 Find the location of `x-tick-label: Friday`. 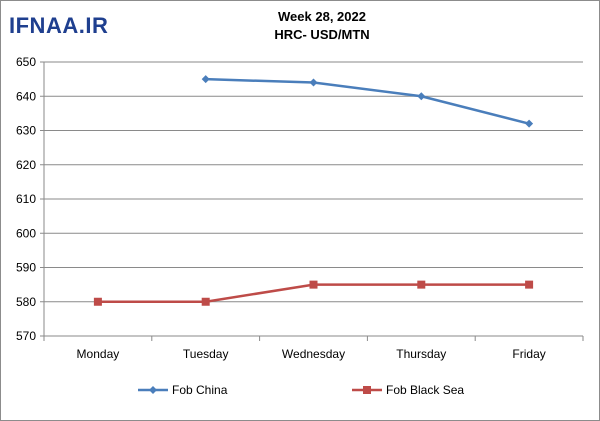

x-tick-label: Friday is located at coordinates (528, 354).